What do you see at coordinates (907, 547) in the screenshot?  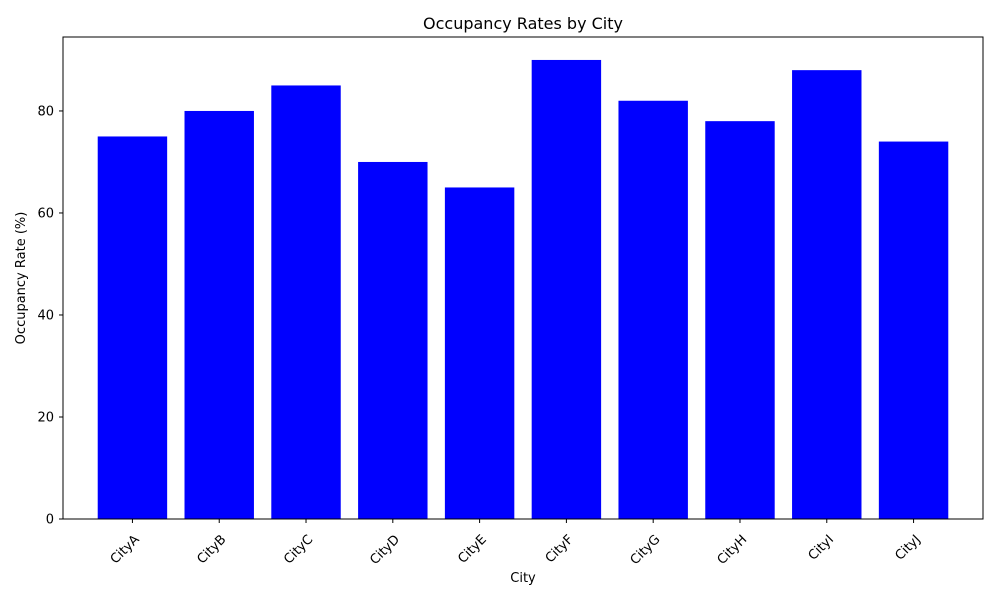 I see `x-tick-label-cityj: CityJ` at bounding box center [907, 547].